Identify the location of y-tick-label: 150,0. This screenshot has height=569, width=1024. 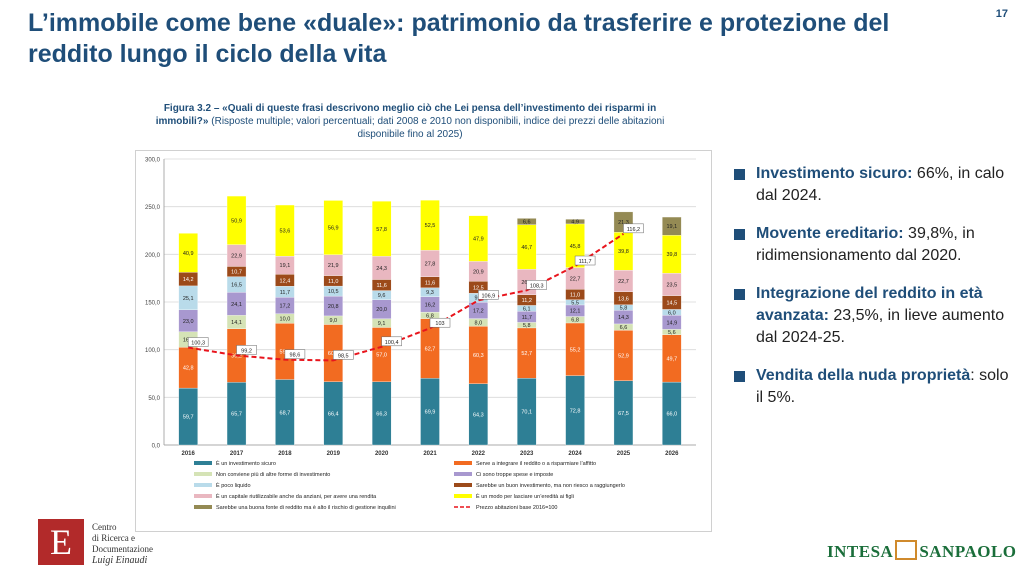
(153, 304).